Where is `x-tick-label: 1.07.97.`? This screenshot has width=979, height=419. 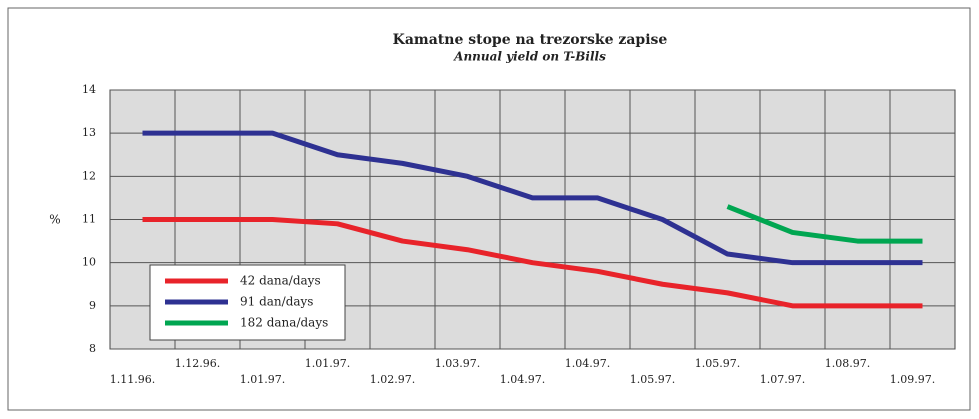 x-tick-label: 1.07.97. is located at coordinates (782, 379).